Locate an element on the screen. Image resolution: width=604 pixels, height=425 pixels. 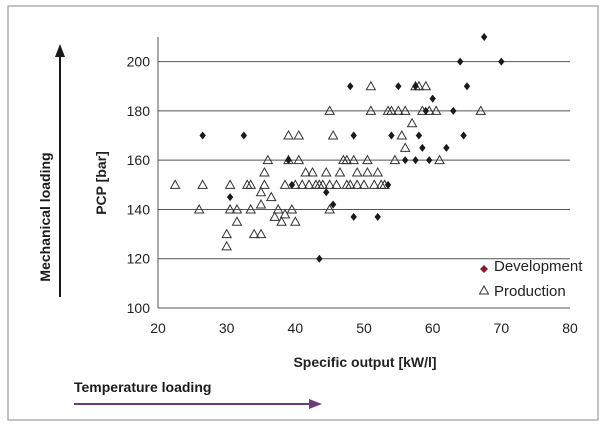
x-tick-label: 80 is located at coordinates (570, 328).